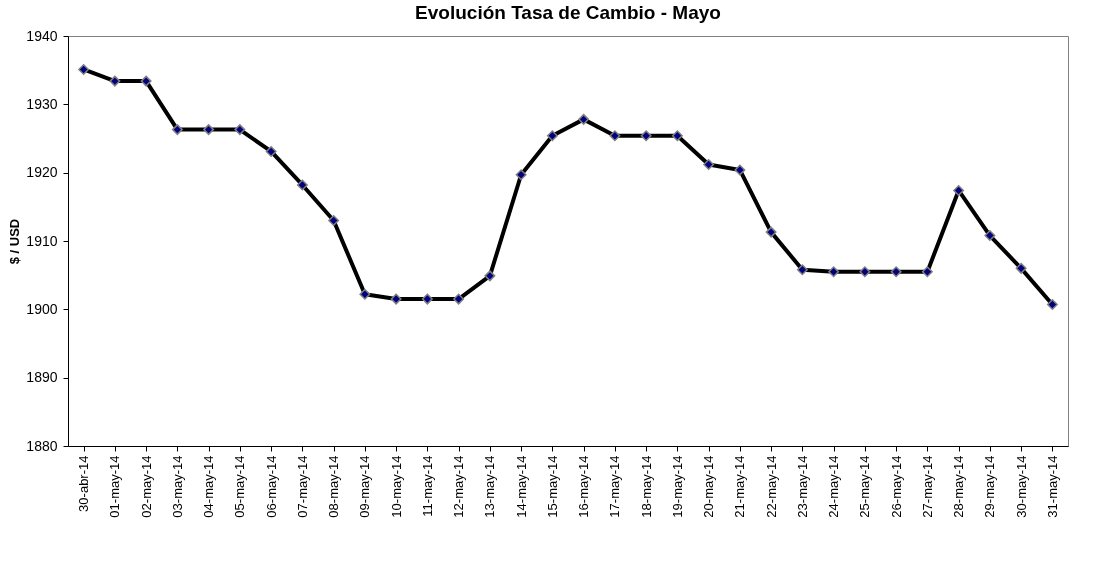  Describe the element at coordinates (271, 486) in the screenshot. I see `x-tick-label: 06-may-14` at that location.